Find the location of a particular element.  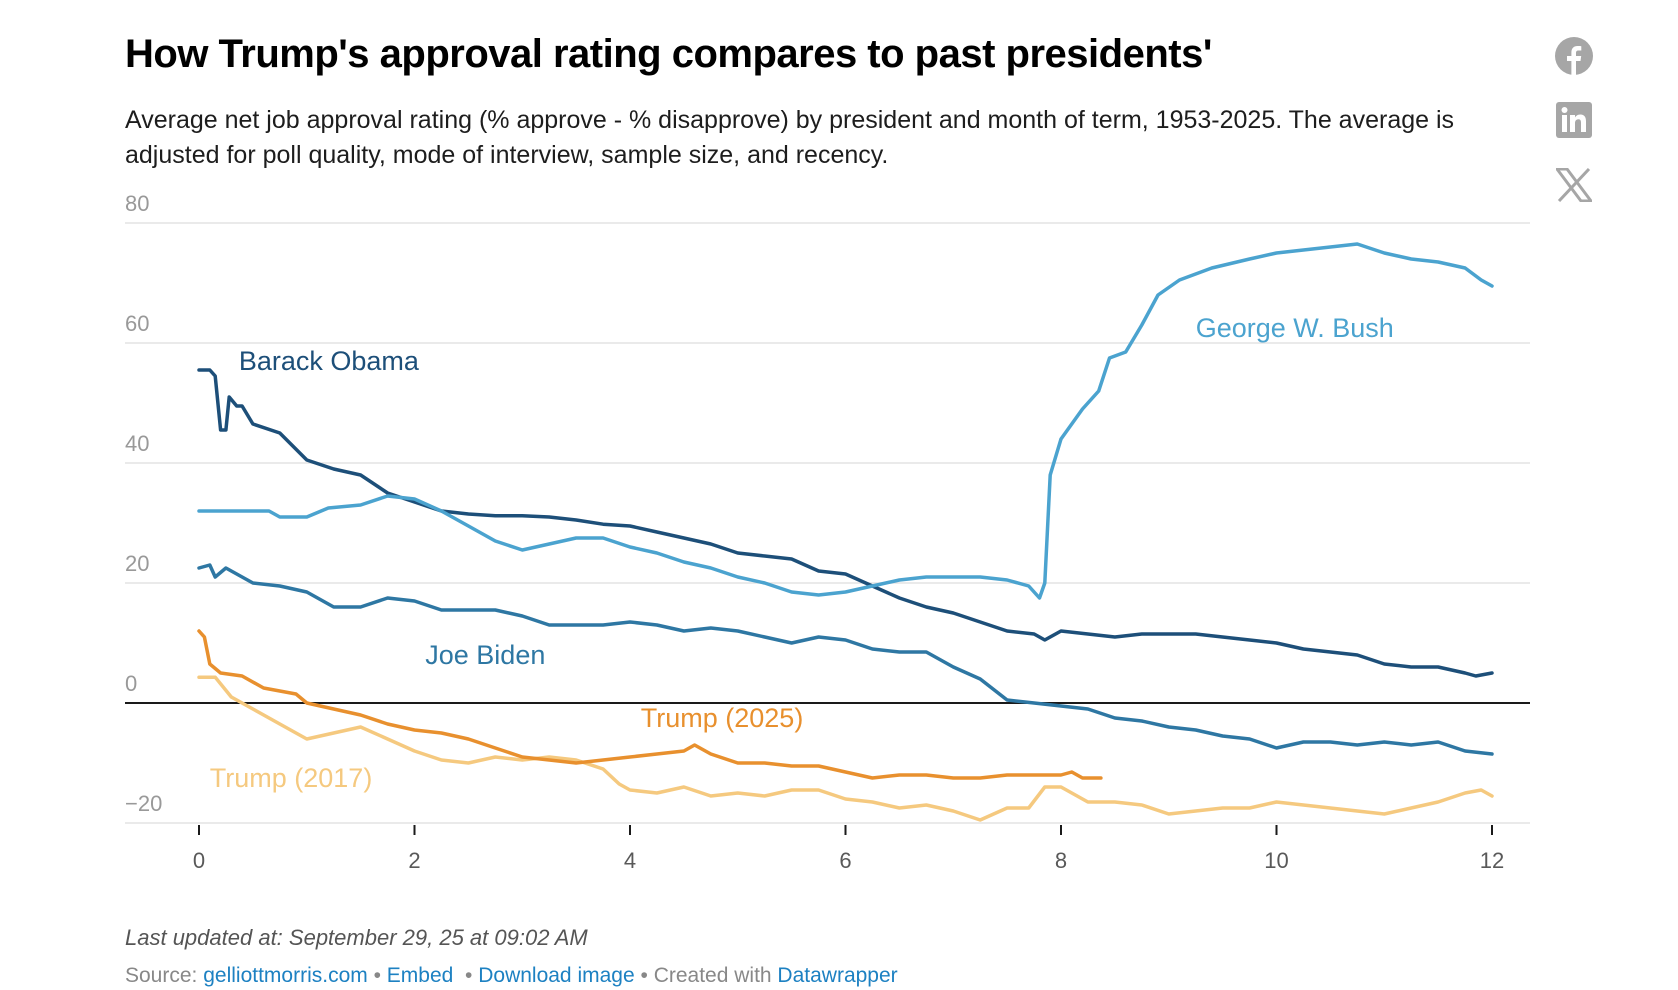

y-axis-ticks: 80 60 40 20 0 −20 is located at coordinates (143, 503).